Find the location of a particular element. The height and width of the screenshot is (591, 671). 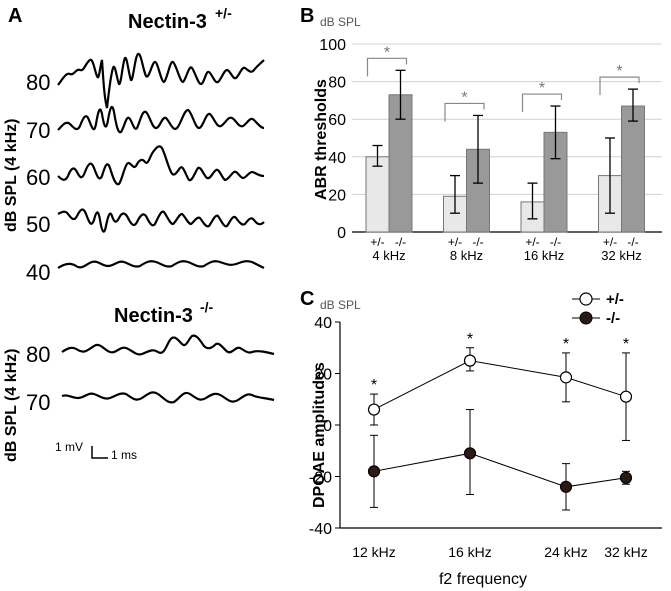

group-label-het-0: +/- is located at coordinates (377, 242).